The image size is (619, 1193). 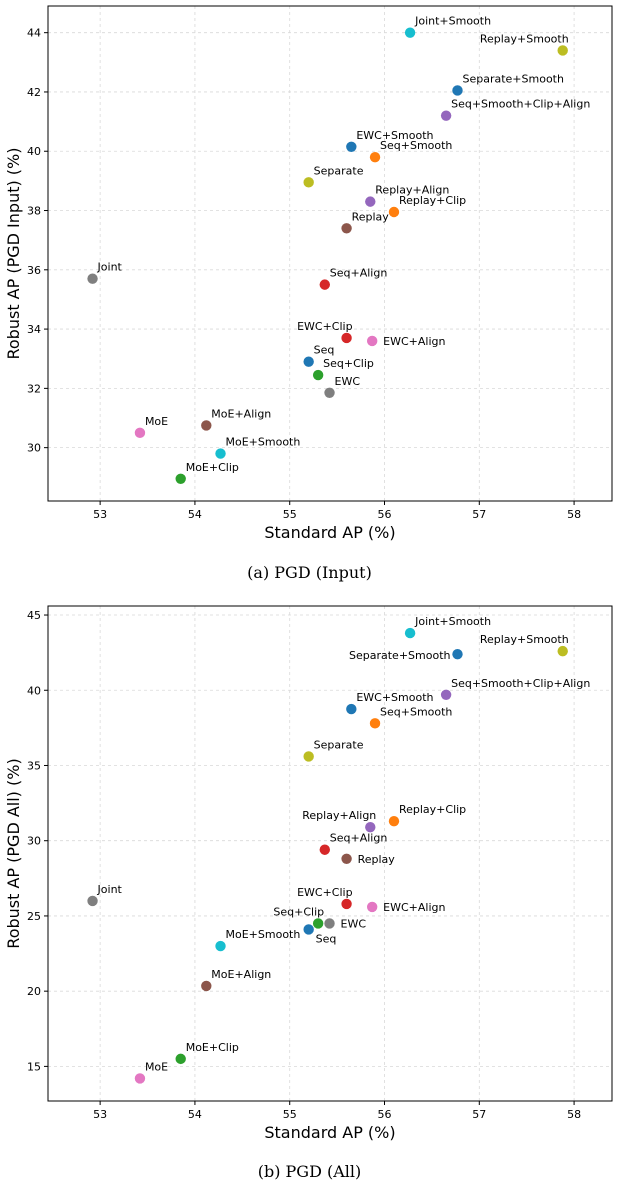 What do you see at coordinates (479, 1114) in the screenshot?
I see `x-tick-label: 57` at bounding box center [479, 1114].